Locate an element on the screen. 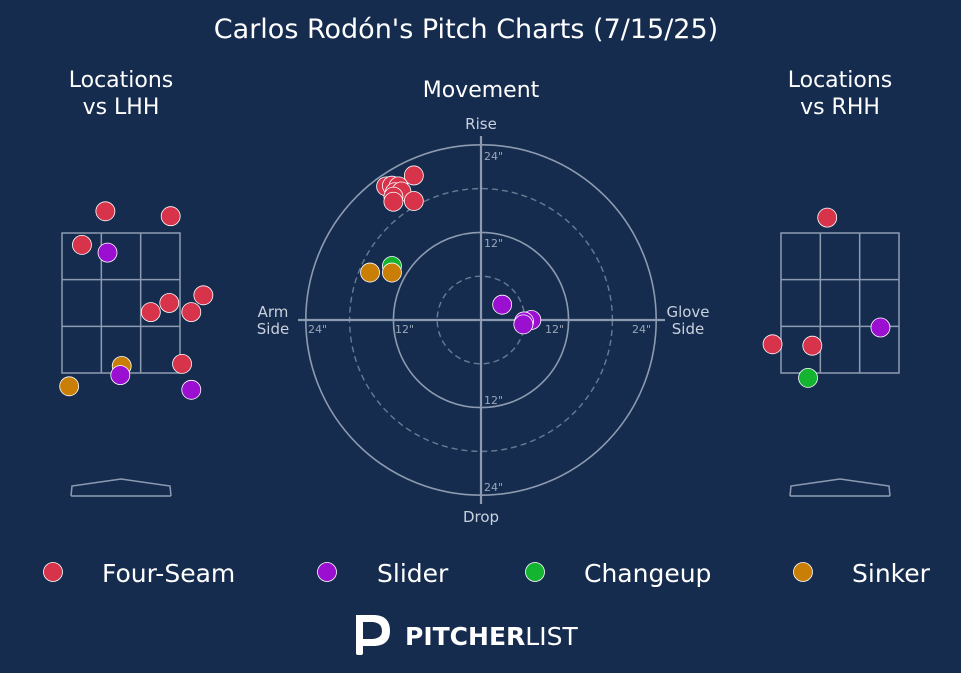 The image size is (961, 673). pitcherlist-logo: PITCHERLIST is located at coordinates (467, 635).